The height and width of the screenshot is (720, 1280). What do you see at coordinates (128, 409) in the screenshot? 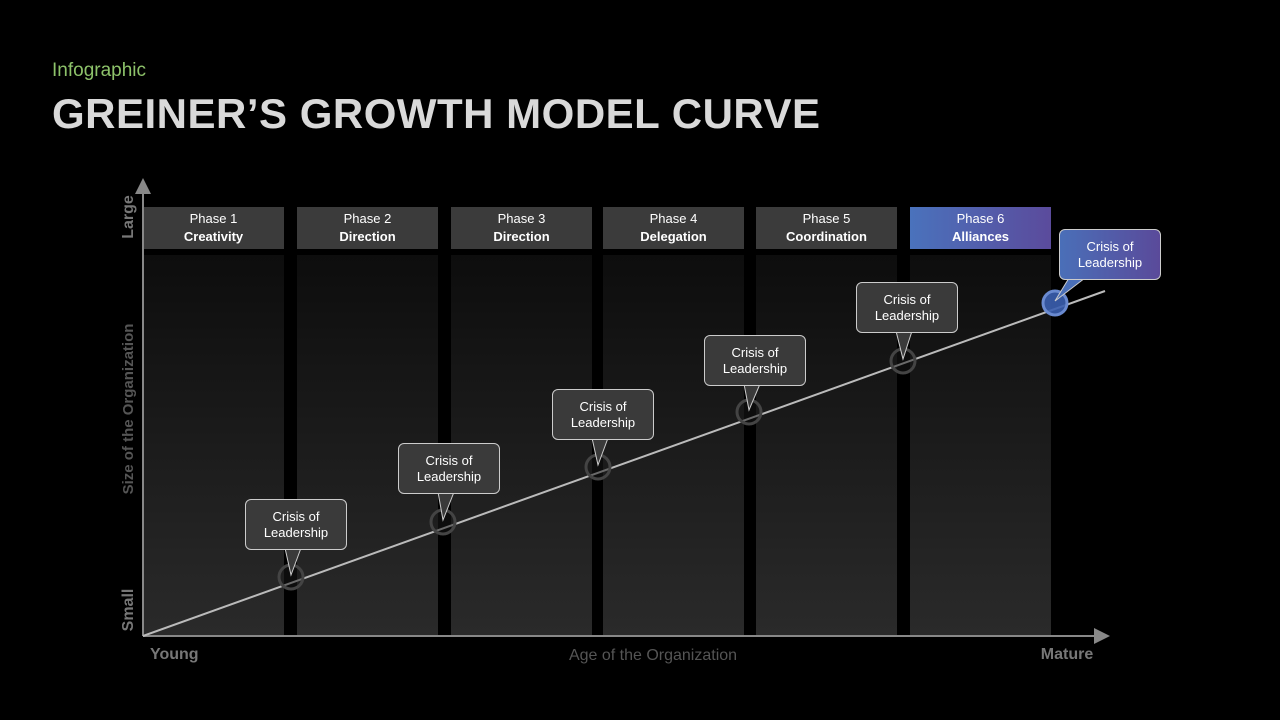
I see `y-axis-label: Size of the Organization` at bounding box center [128, 409].